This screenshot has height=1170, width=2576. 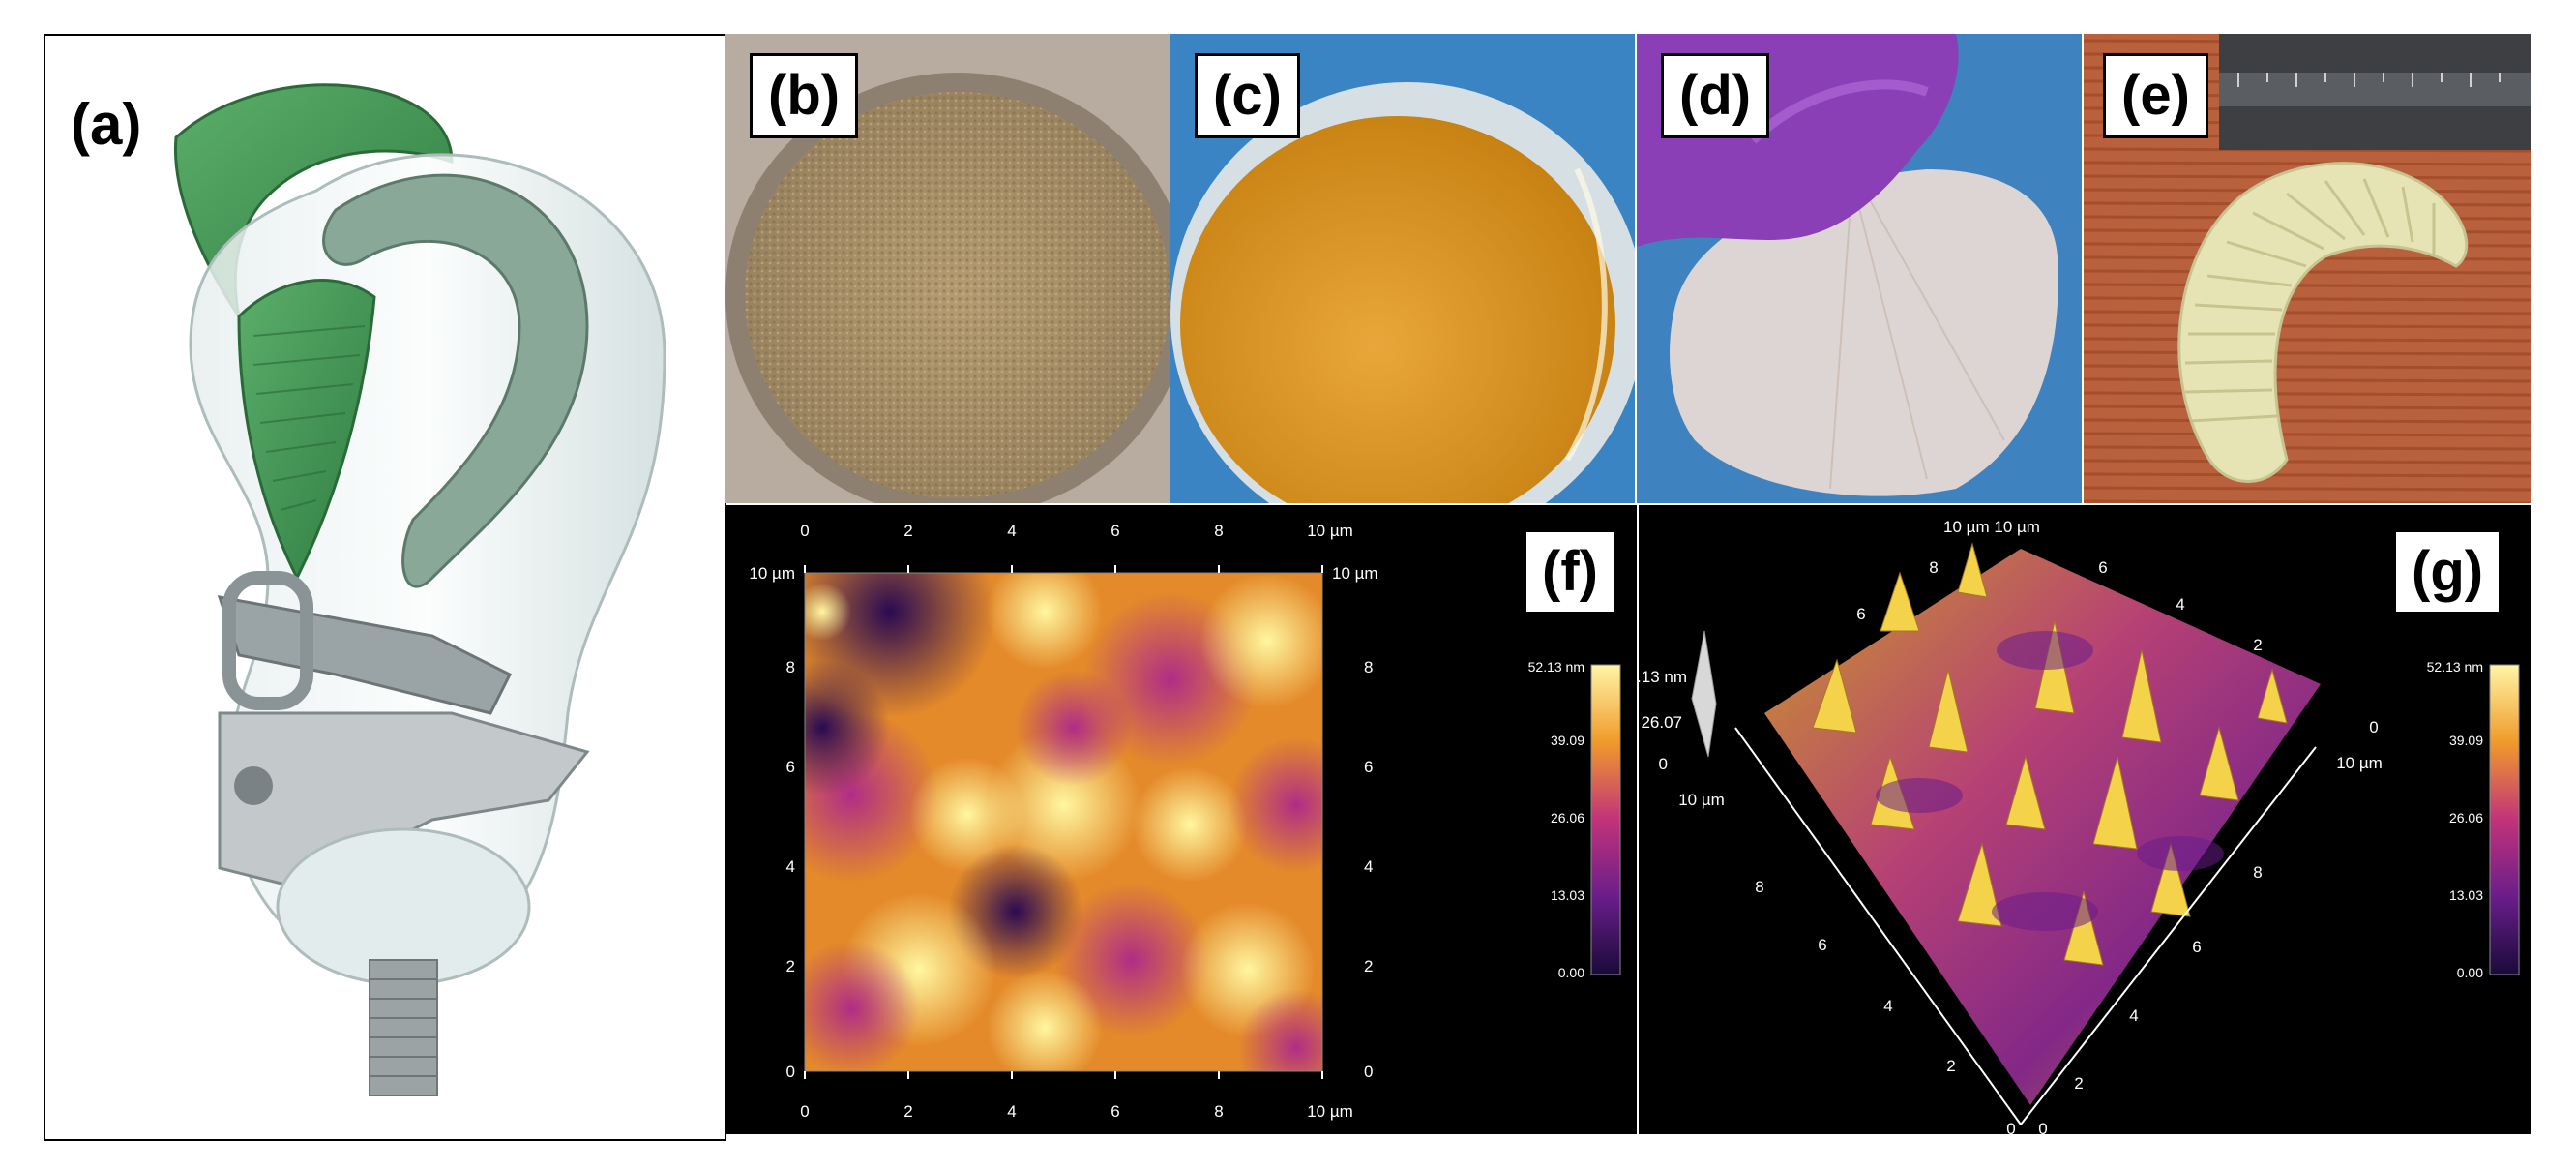 What do you see at coordinates (1368, 767) in the screenshot?
I see `afm2d-right-ytick-2: 6` at bounding box center [1368, 767].